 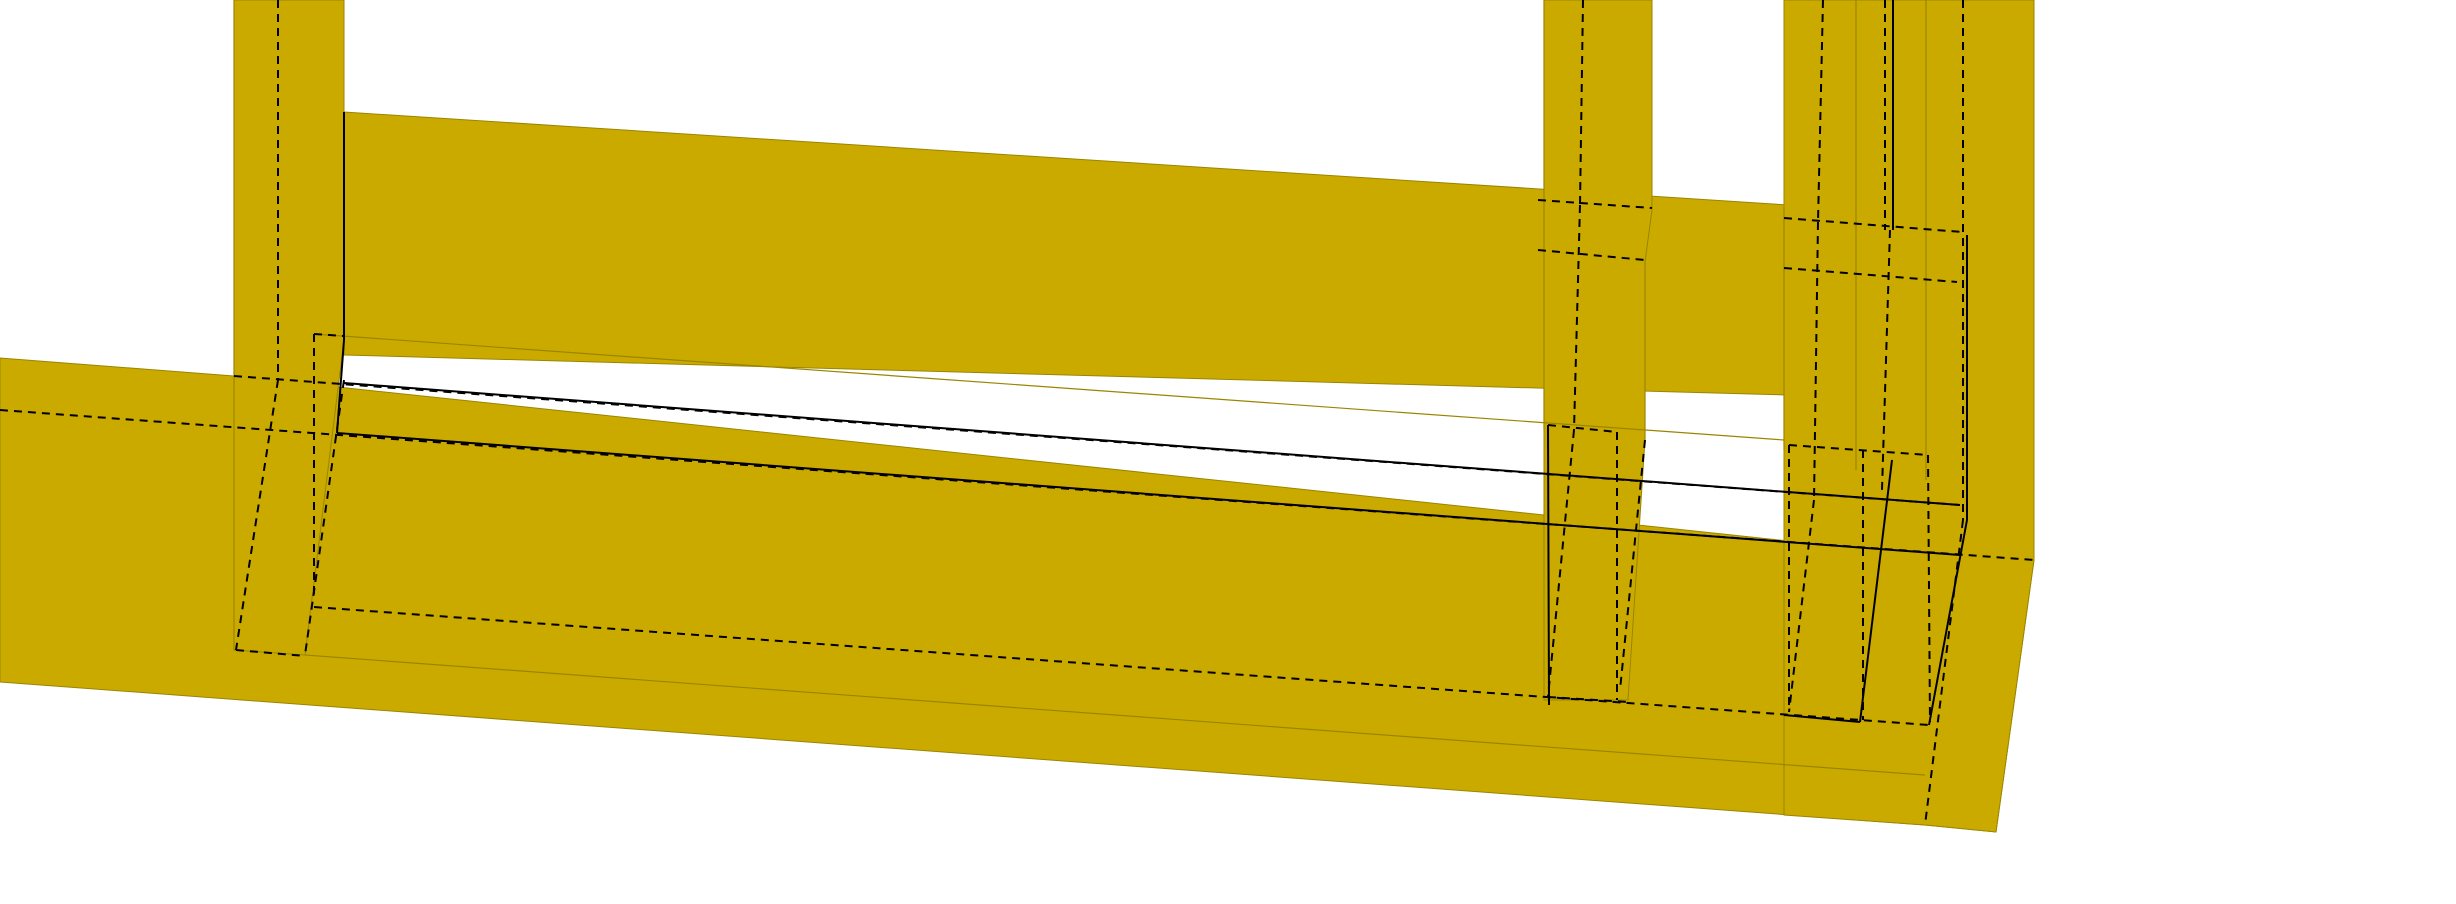 I want to click on right-post-face, so click(x=1909, y=416).